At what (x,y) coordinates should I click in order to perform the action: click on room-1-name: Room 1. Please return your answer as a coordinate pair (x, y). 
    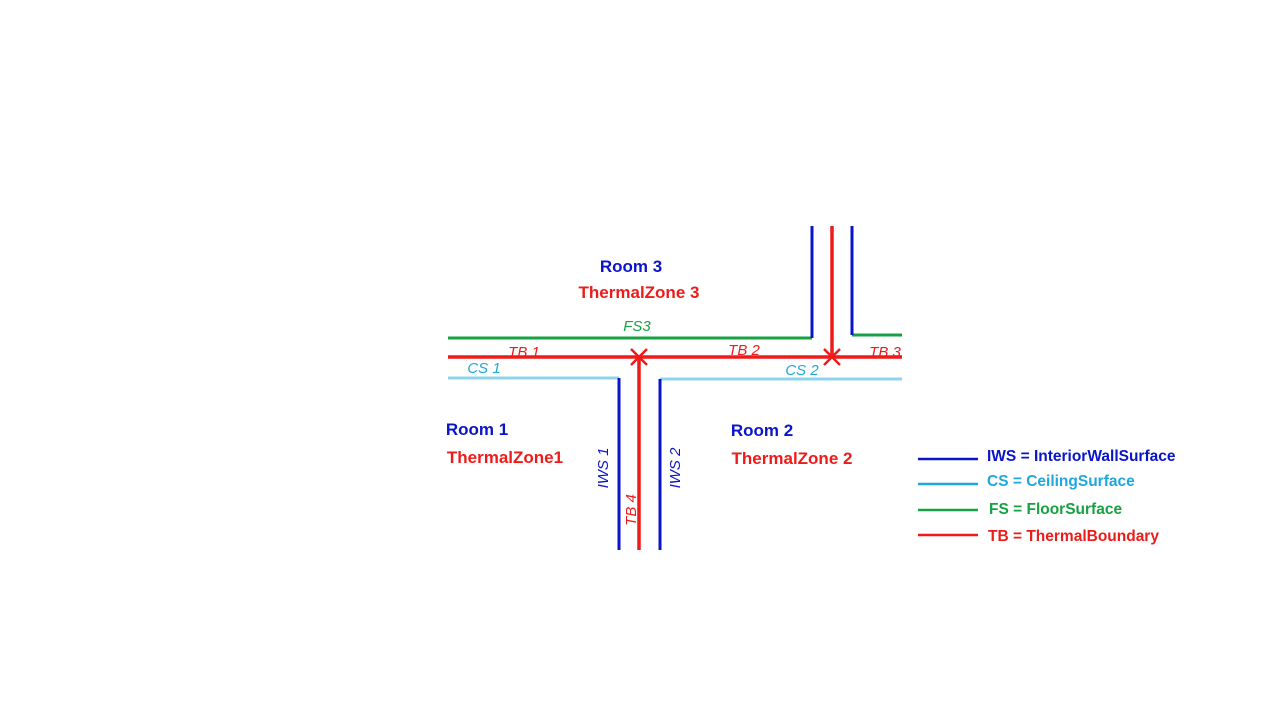
    Looking at the image, I should click on (477, 429).